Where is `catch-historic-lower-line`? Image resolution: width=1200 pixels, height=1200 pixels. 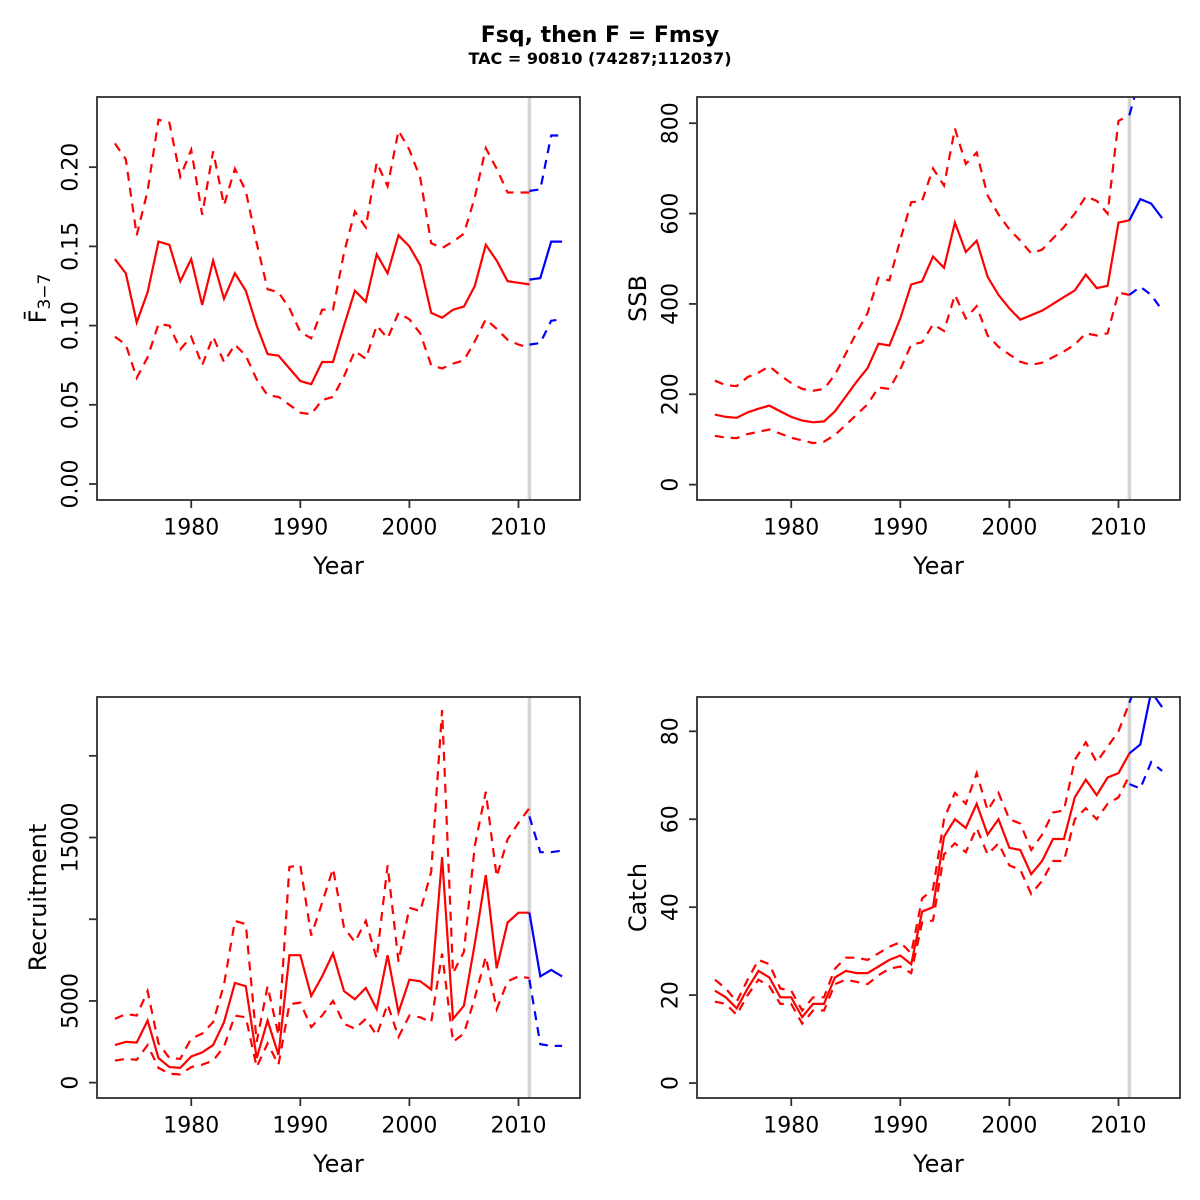
catch-historic-lower-line is located at coordinates (922, 900).